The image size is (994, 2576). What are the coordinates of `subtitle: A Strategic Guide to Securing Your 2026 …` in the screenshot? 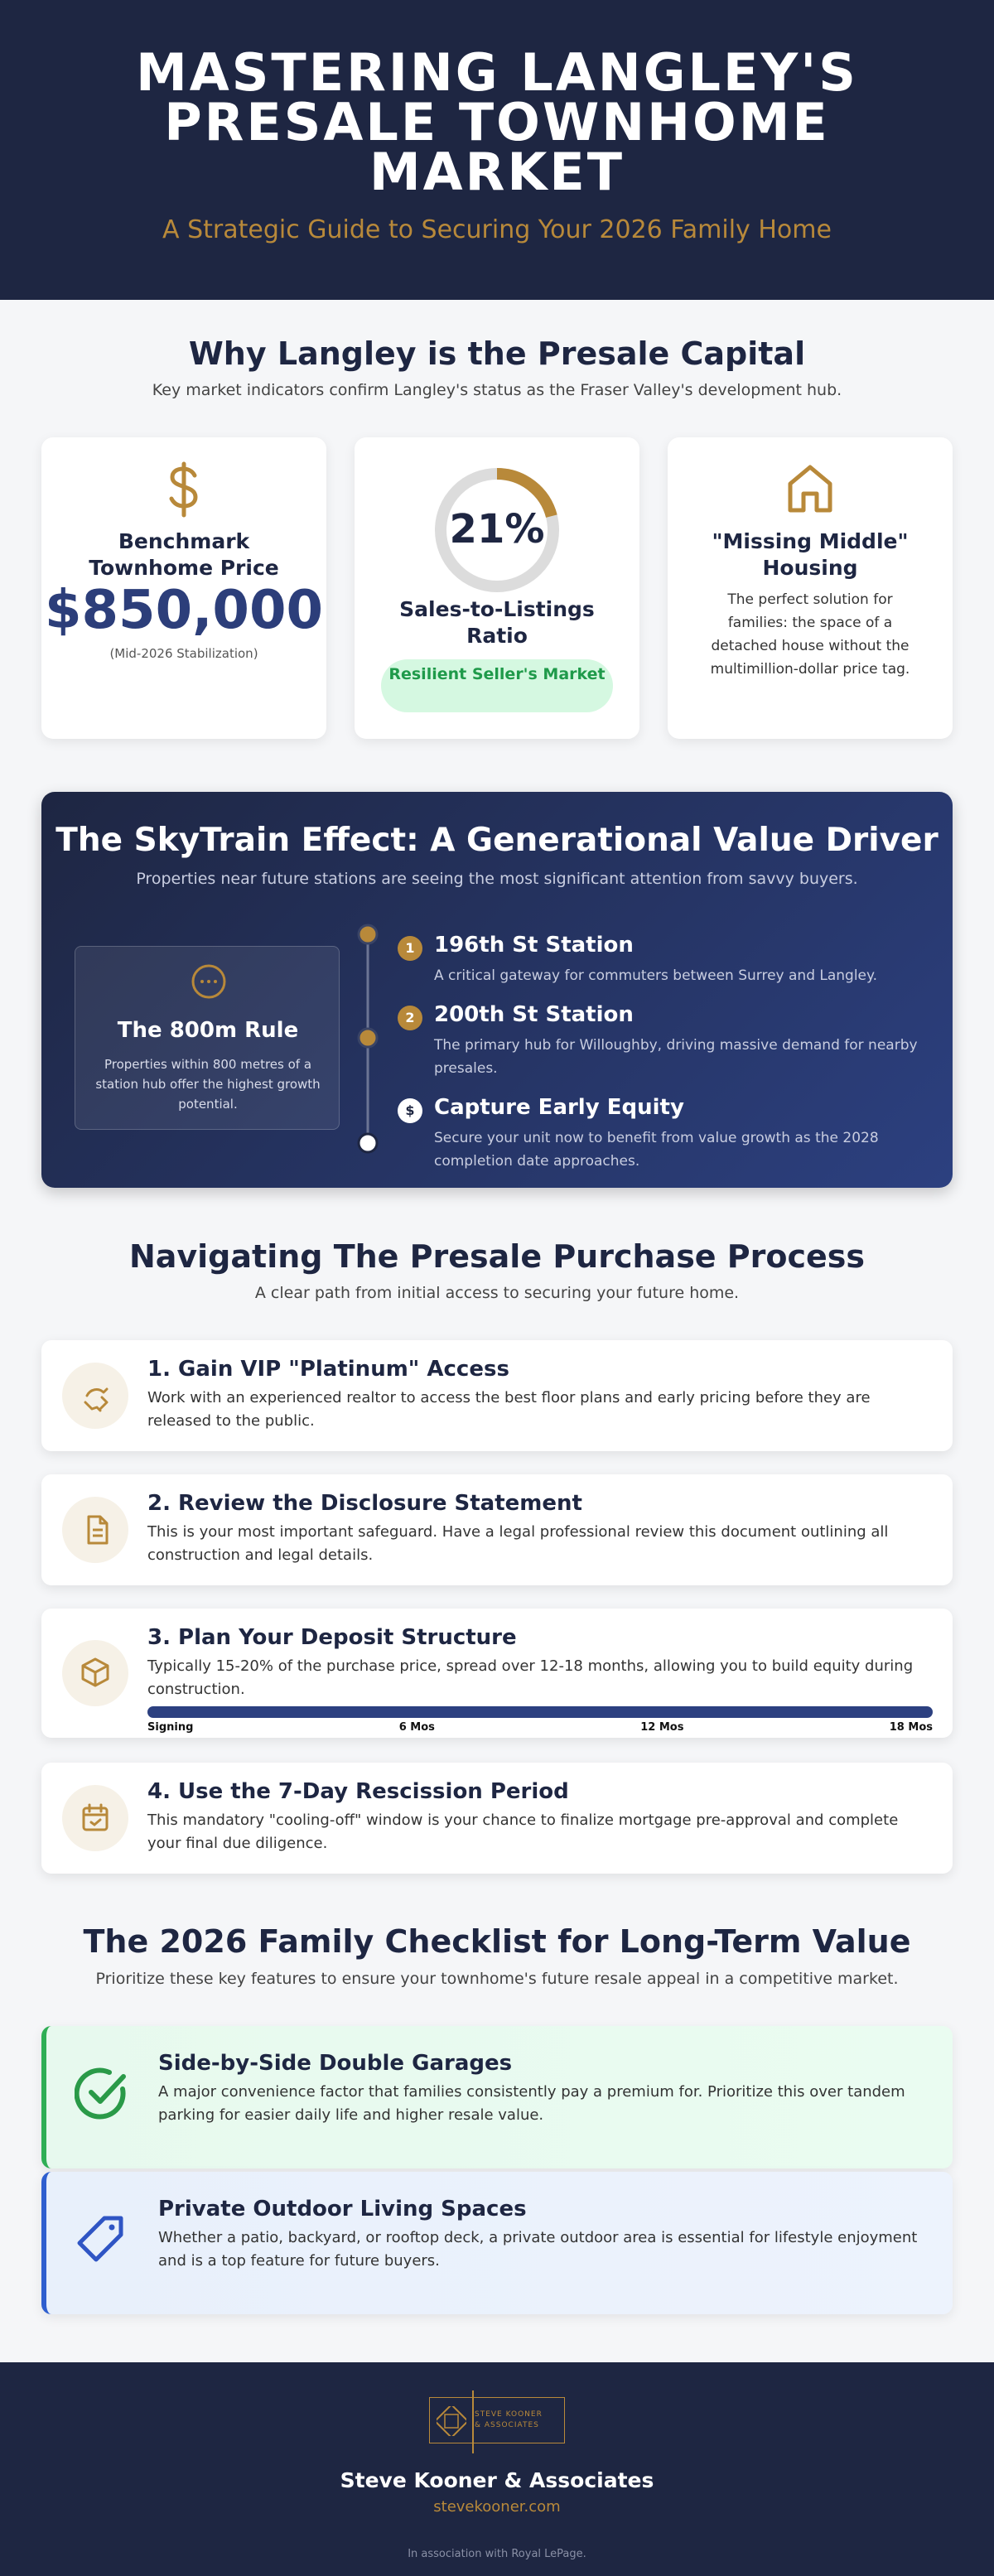 It's located at (497, 230).